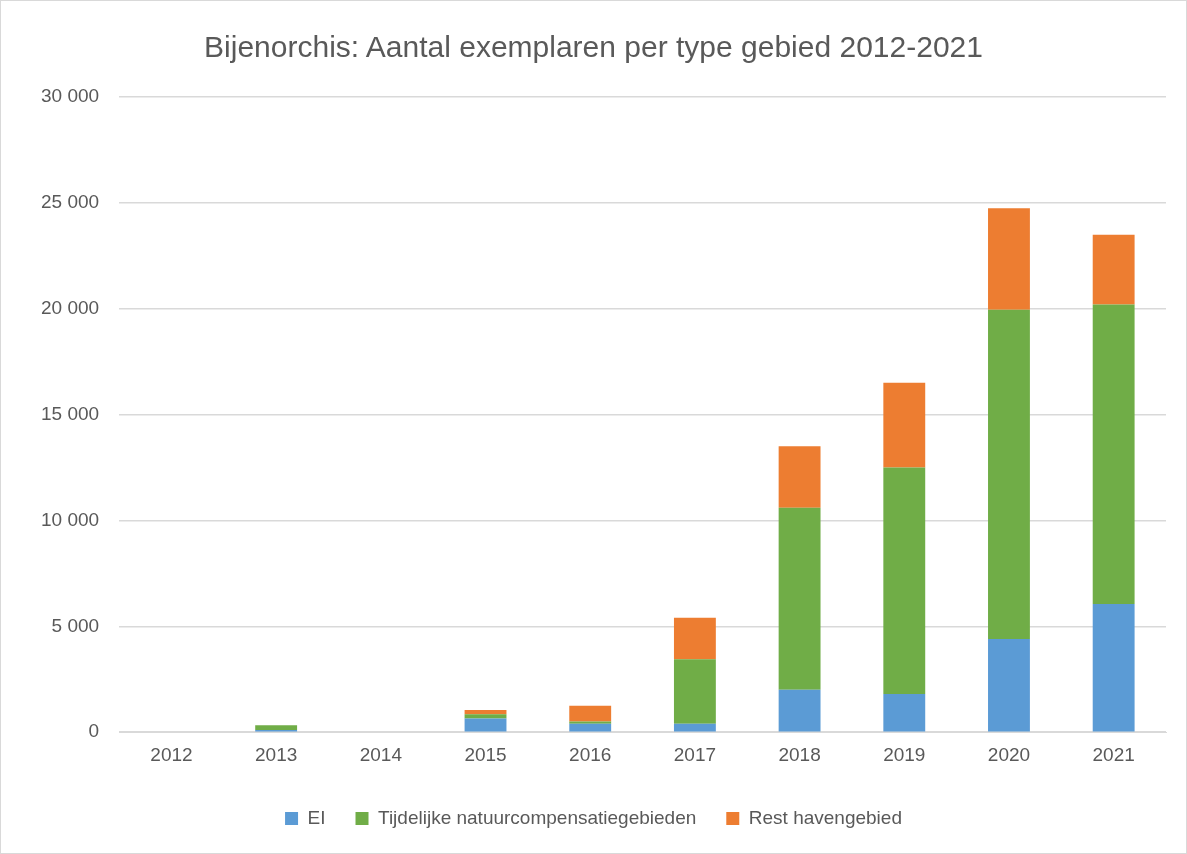 The width and height of the screenshot is (1187, 854). I want to click on y-tick-label: 25 000, so click(70, 202).